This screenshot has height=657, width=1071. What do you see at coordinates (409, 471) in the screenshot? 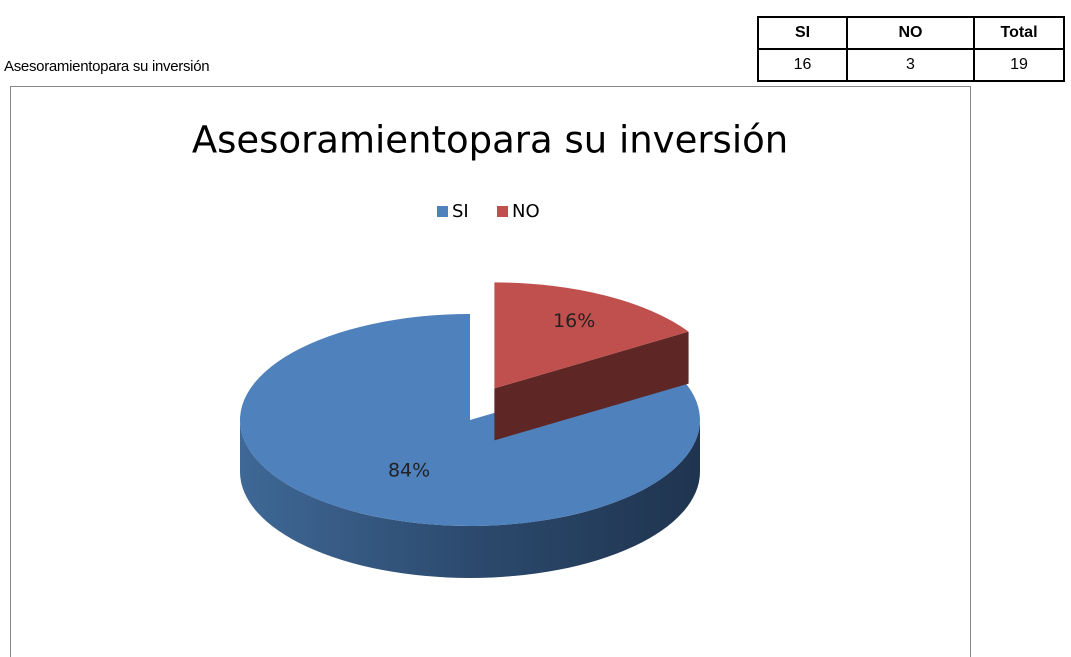
I see `data-label: 84%` at bounding box center [409, 471].